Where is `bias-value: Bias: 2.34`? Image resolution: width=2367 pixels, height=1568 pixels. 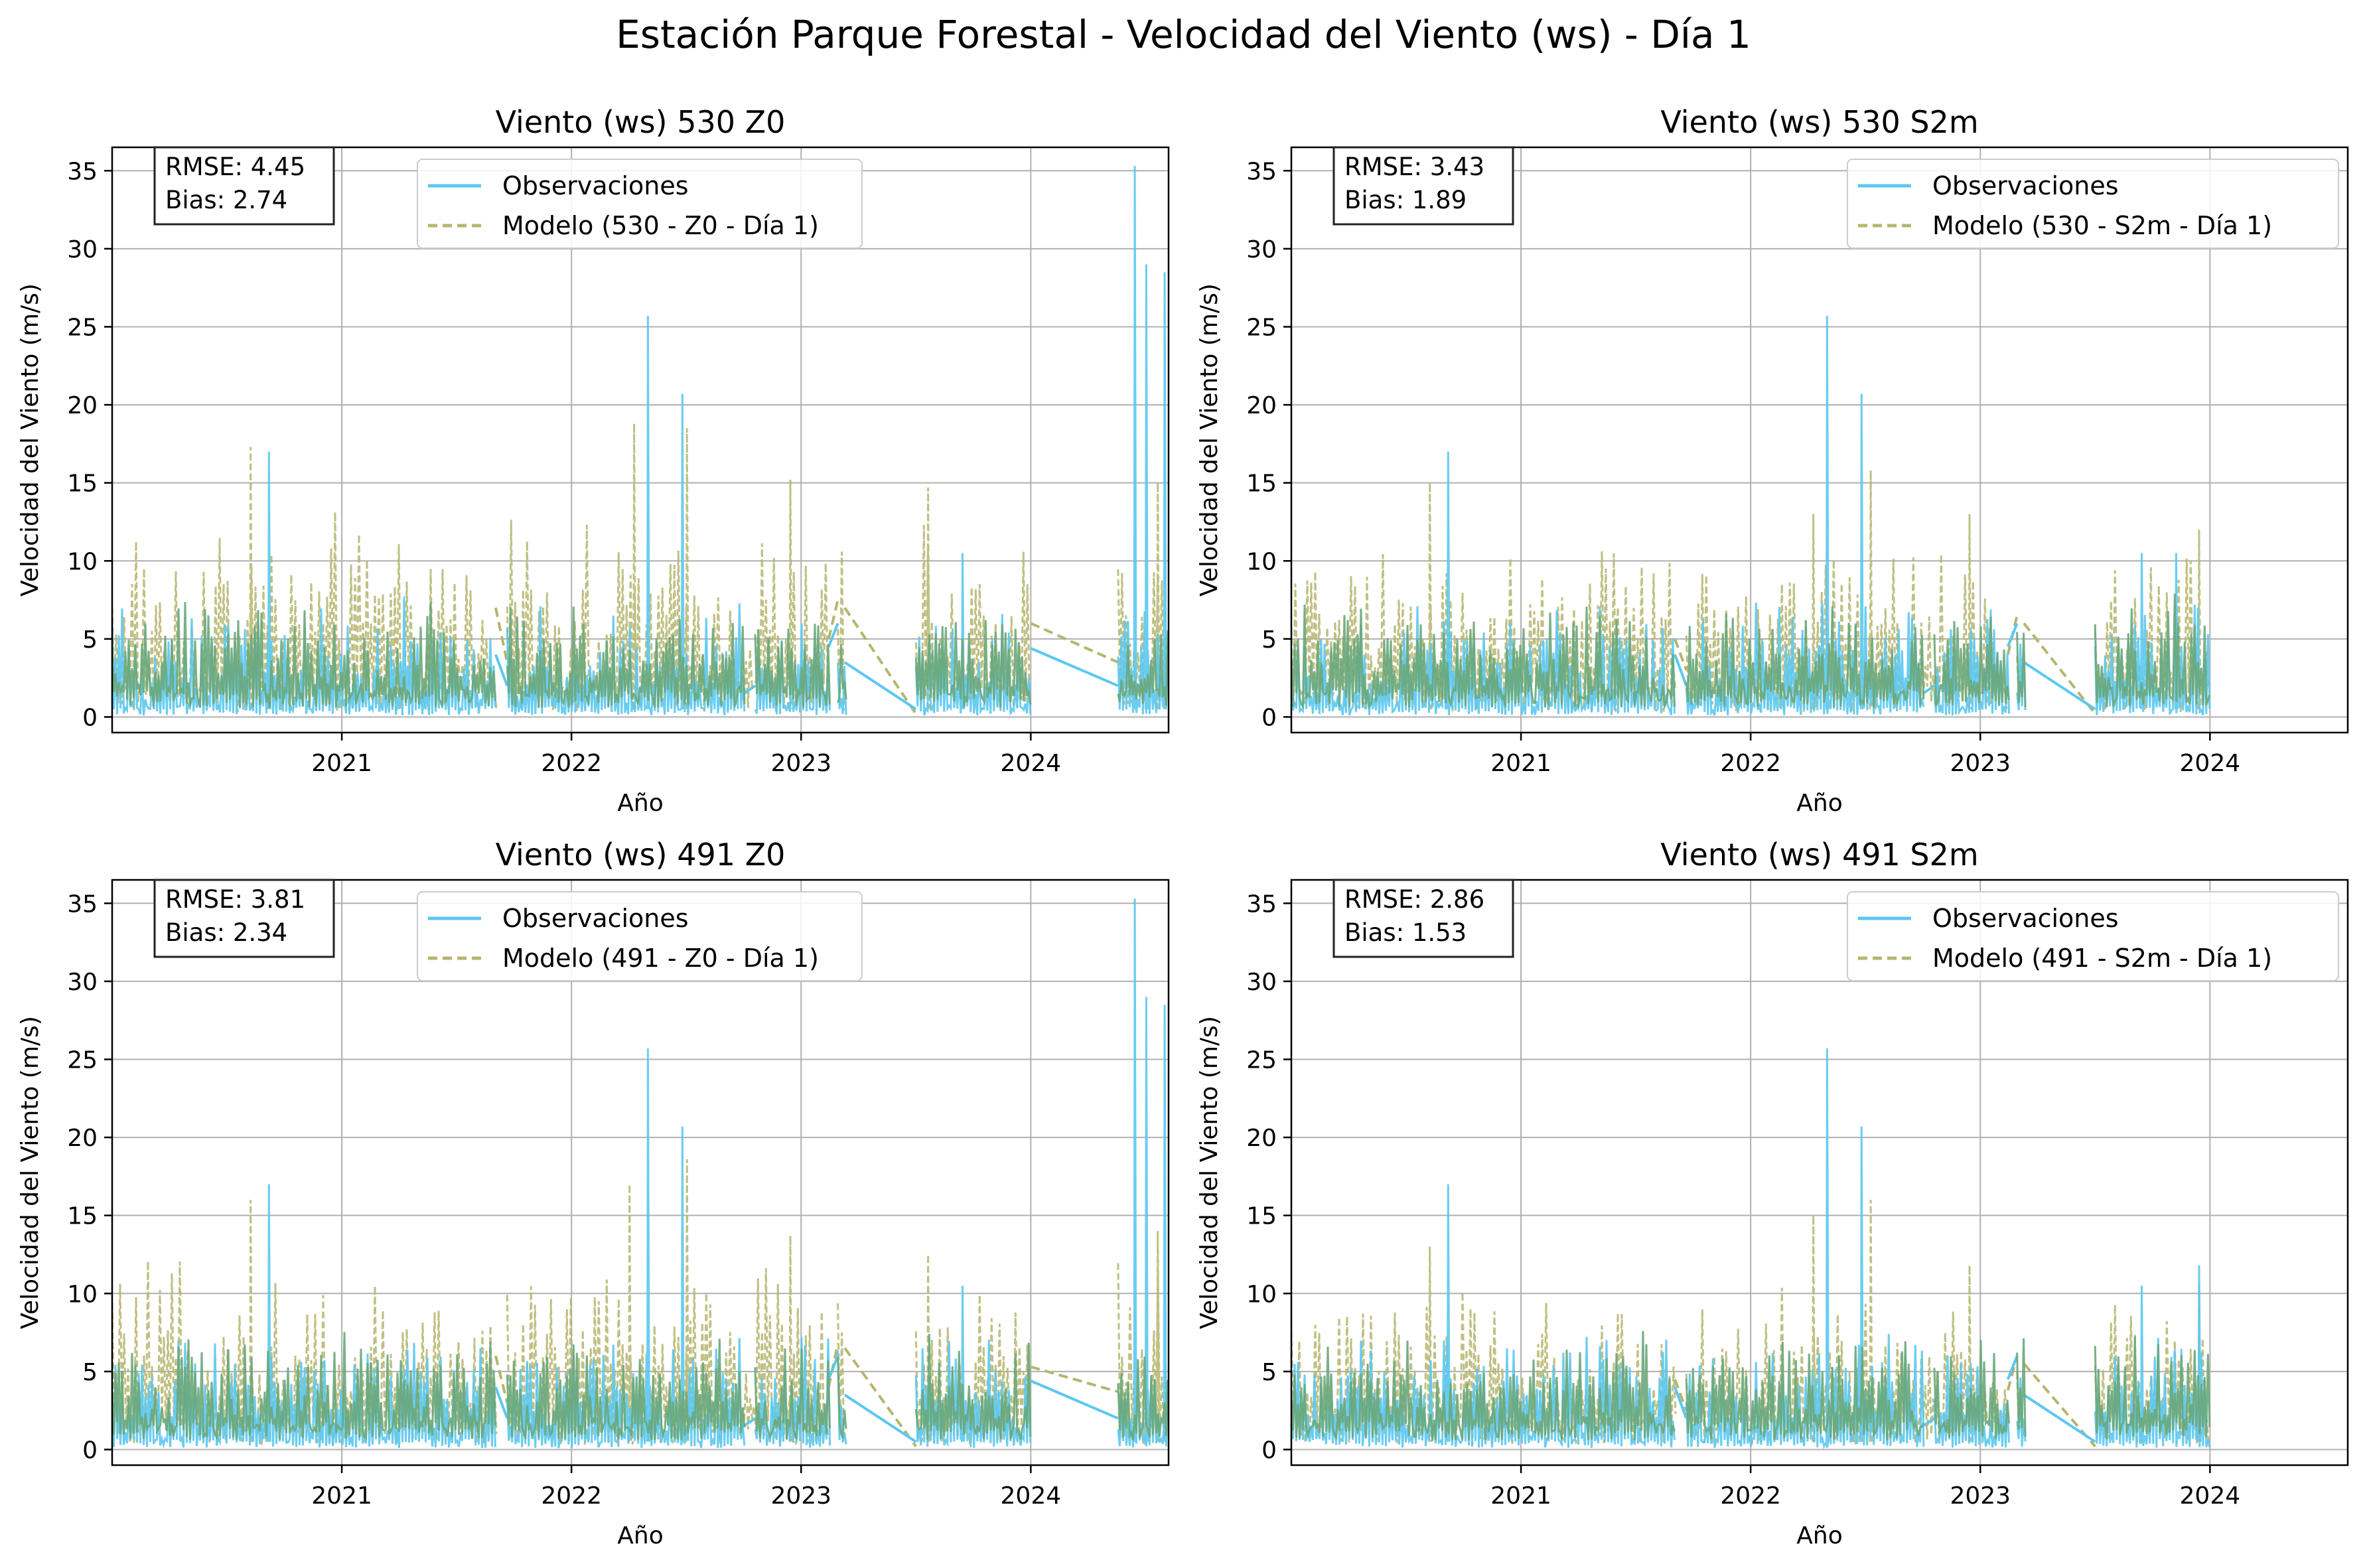 bias-value: Bias: 2.34 is located at coordinates (226, 932).